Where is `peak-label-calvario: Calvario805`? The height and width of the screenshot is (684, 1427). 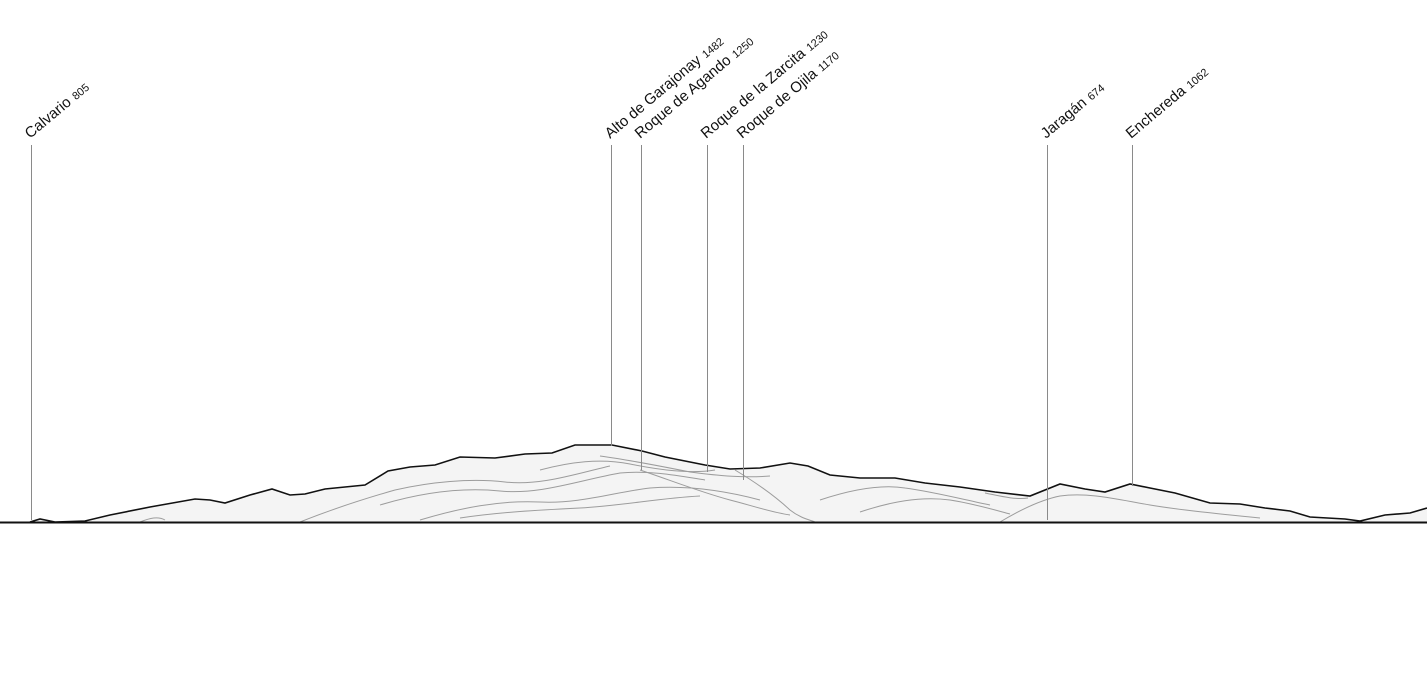 peak-label-calvario: Calvario805 is located at coordinates (57, 110).